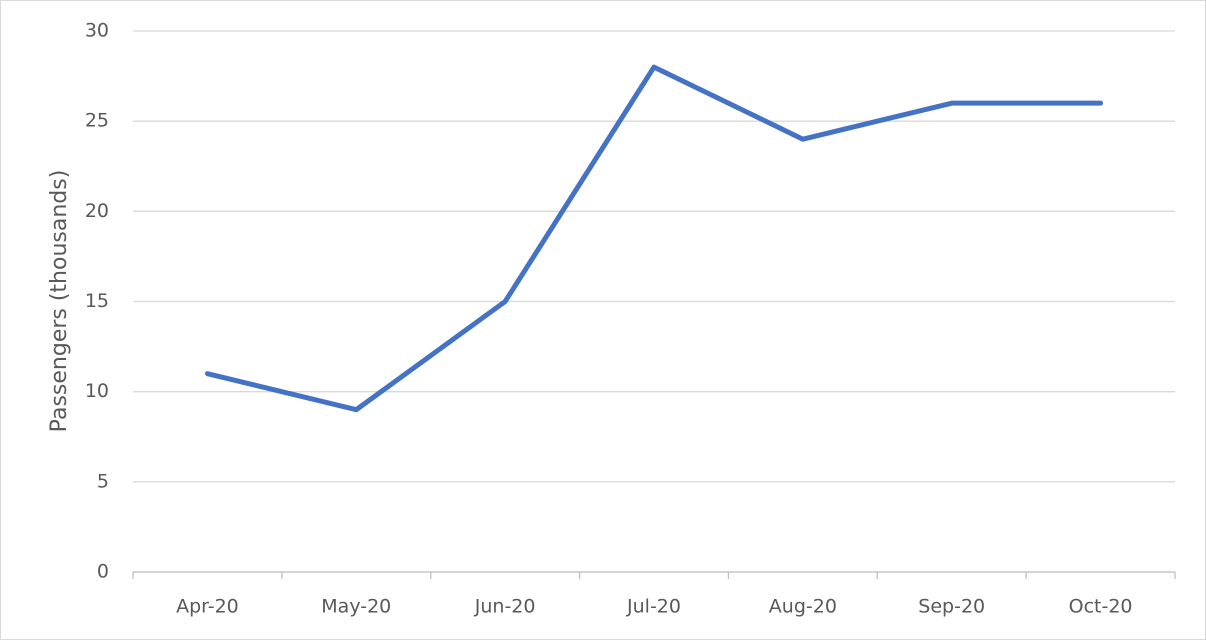  Describe the element at coordinates (356, 607) in the screenshot. I see `x-tick-label: May-20` at that location.